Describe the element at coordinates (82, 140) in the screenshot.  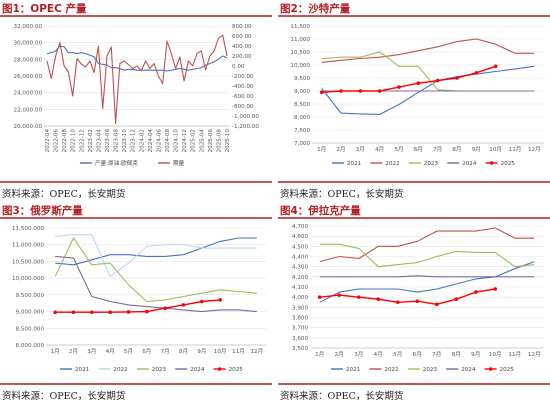
I see `x-tick-label: 2022-12` at that location.